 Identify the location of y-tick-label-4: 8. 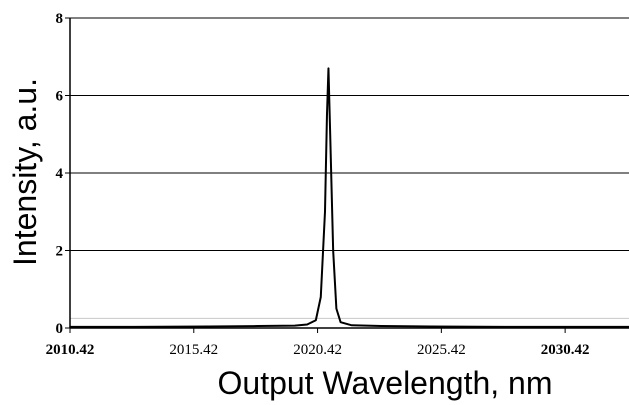
(60, 19).